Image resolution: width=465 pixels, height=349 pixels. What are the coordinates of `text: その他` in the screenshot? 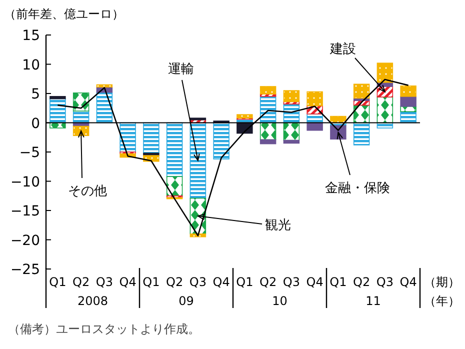 It's located at (87, 191).